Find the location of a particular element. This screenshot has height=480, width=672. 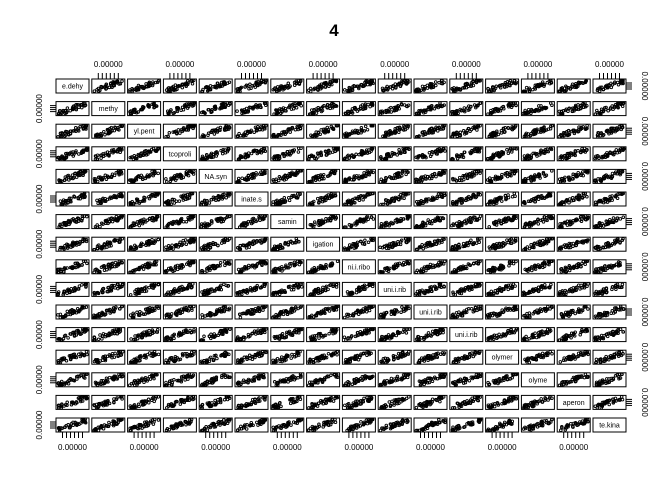

panel-6-6: samin is located at coordinates (287, 222).